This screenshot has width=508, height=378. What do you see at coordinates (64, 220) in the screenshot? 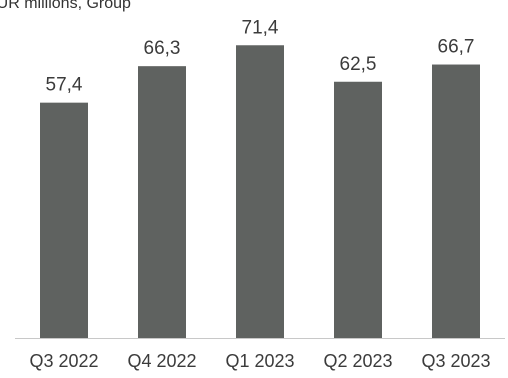
I see `bar-q3-2022` at bounding box center [64, 220].